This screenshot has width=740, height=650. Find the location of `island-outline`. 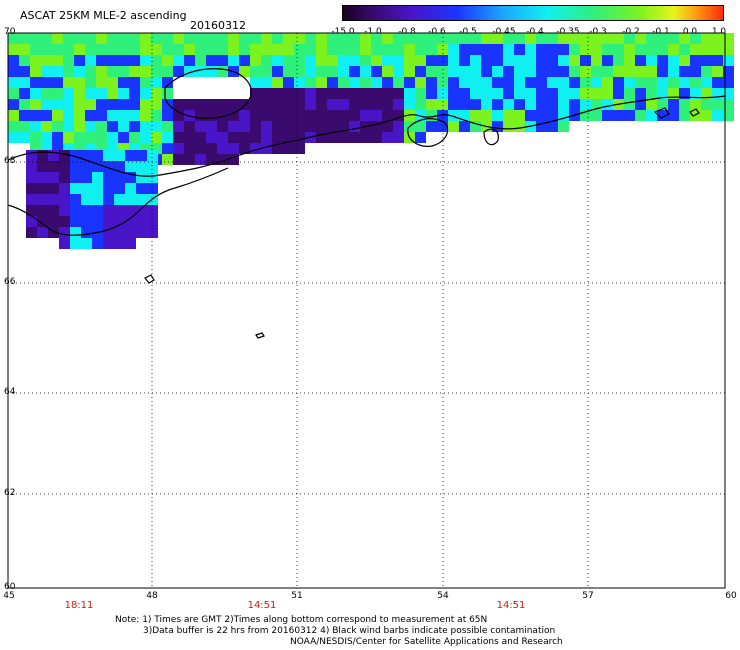

island-outline is located at coordinates (260, 335).